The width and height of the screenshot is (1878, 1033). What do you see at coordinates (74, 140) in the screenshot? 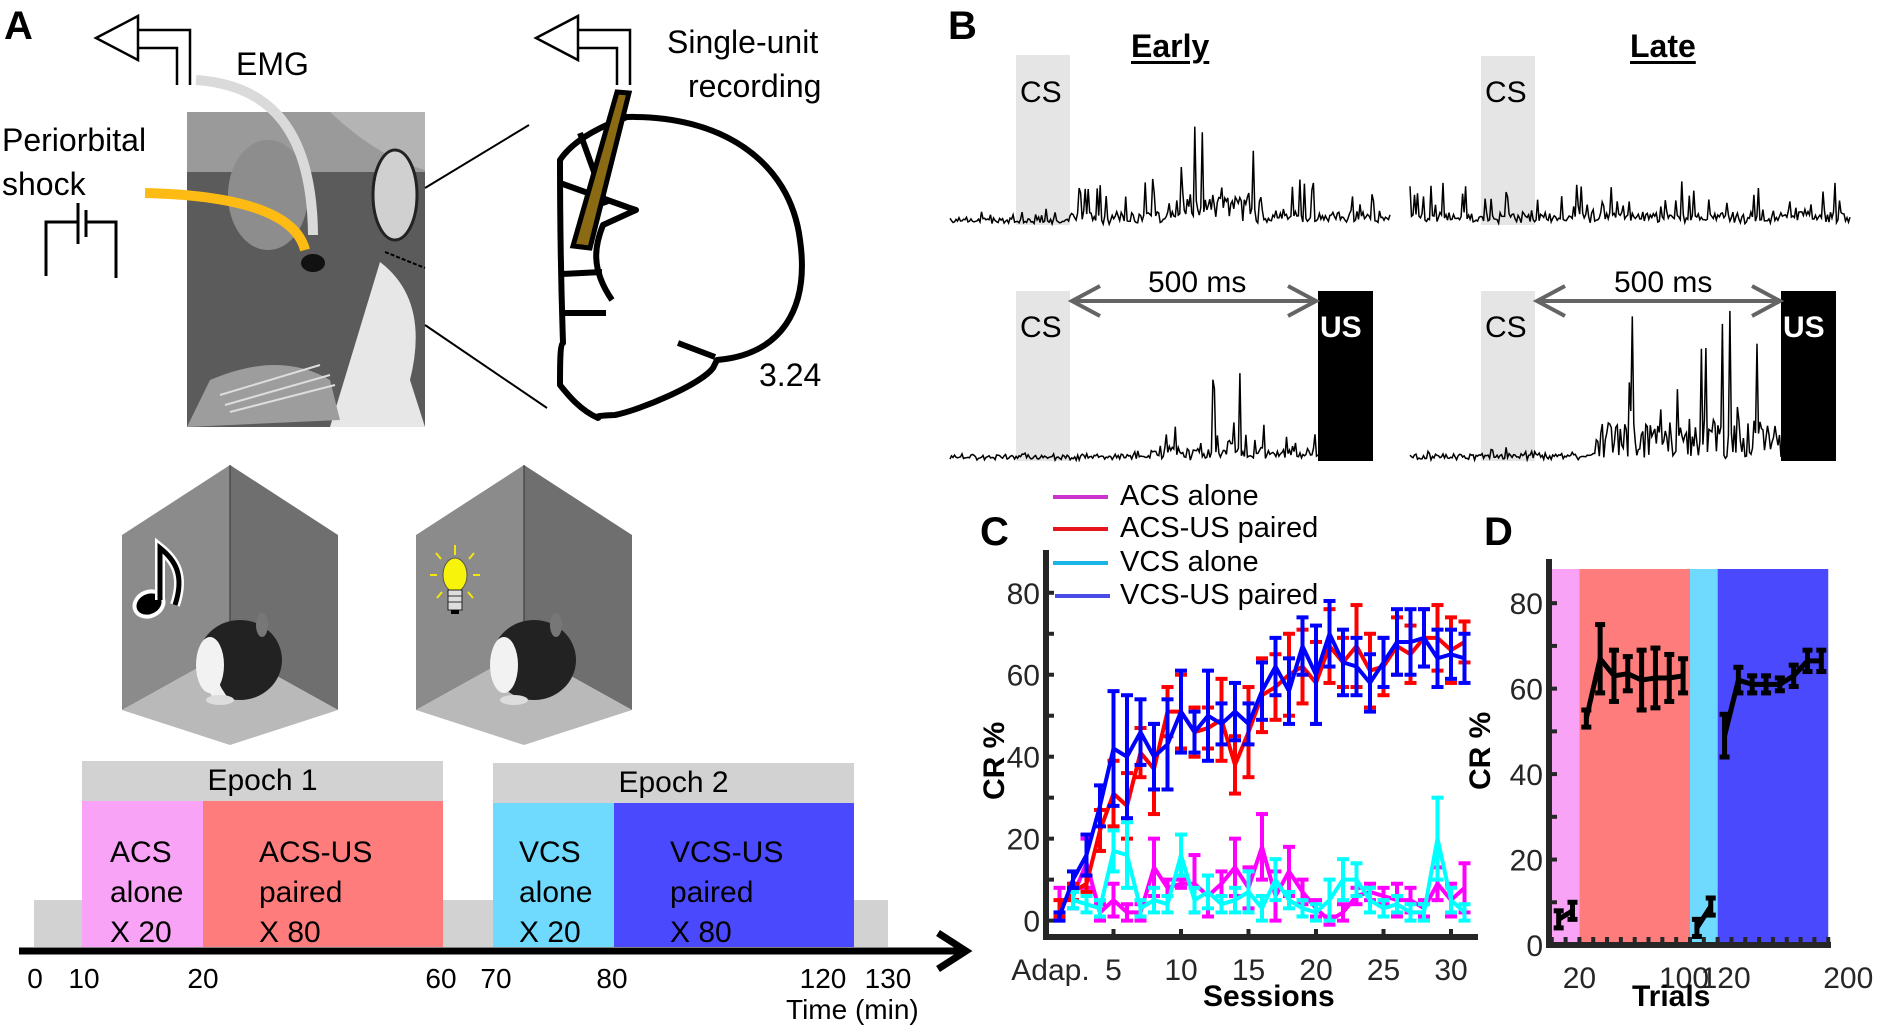
I see `shock-label-line1: Periorbital` at bounding box center [74, 140].